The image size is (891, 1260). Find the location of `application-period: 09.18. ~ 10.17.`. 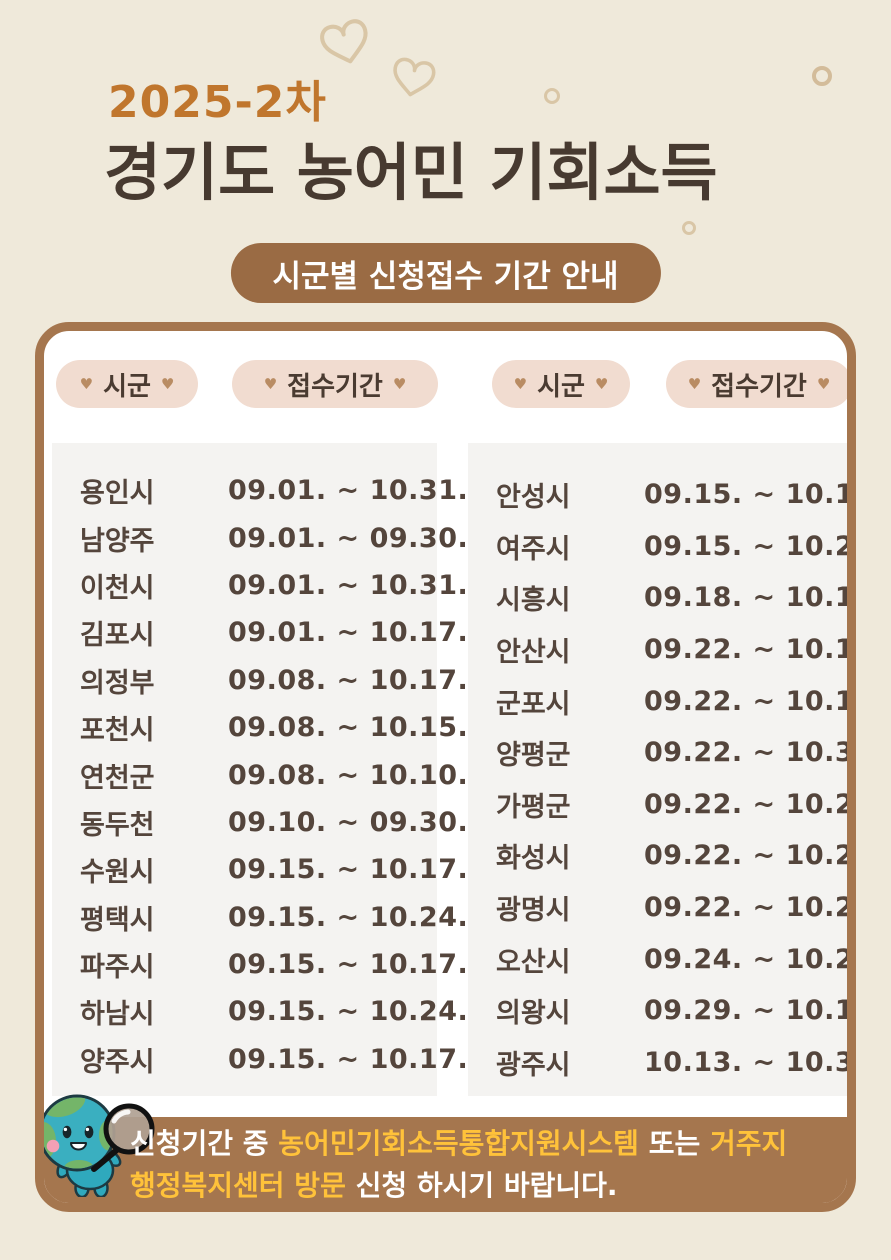

application-period: 09.18. ~ 10.17. is located at coordinates (749, 598).